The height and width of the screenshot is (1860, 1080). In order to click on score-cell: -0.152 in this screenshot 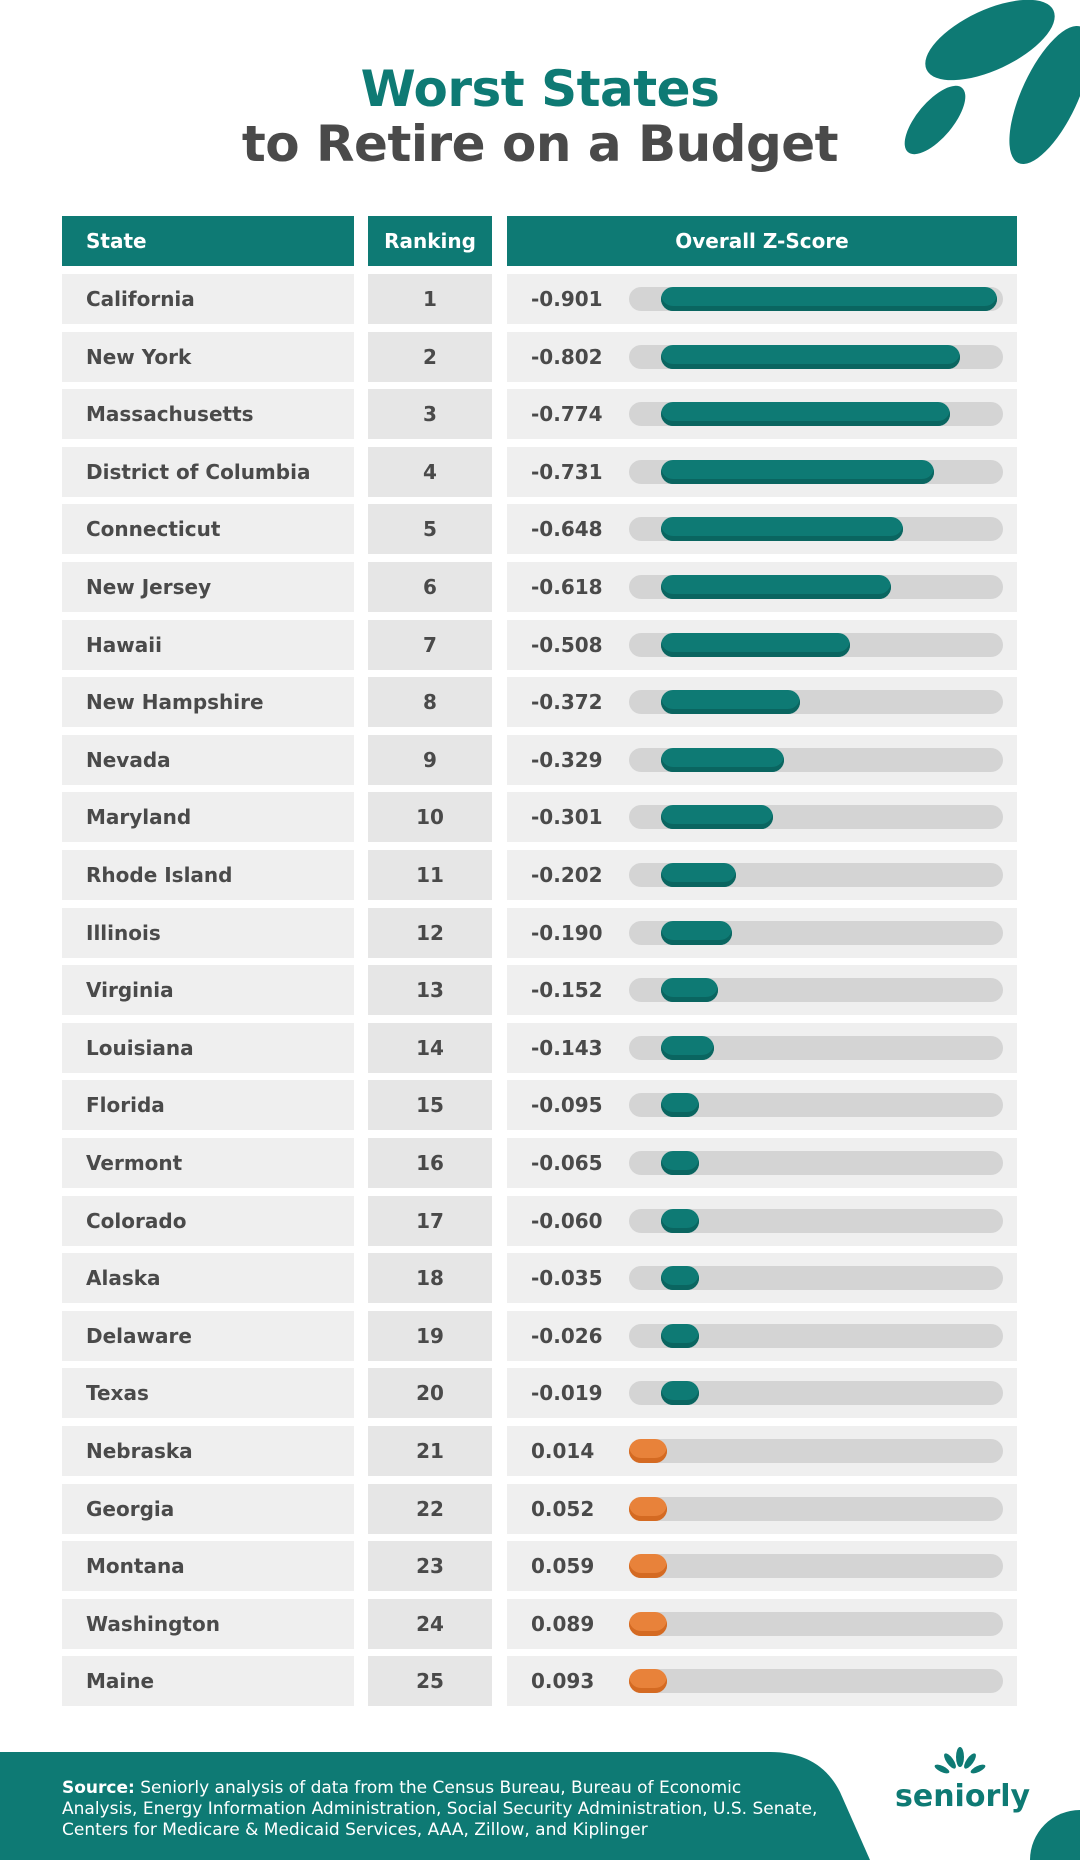, I will do `click(762, 990)`.